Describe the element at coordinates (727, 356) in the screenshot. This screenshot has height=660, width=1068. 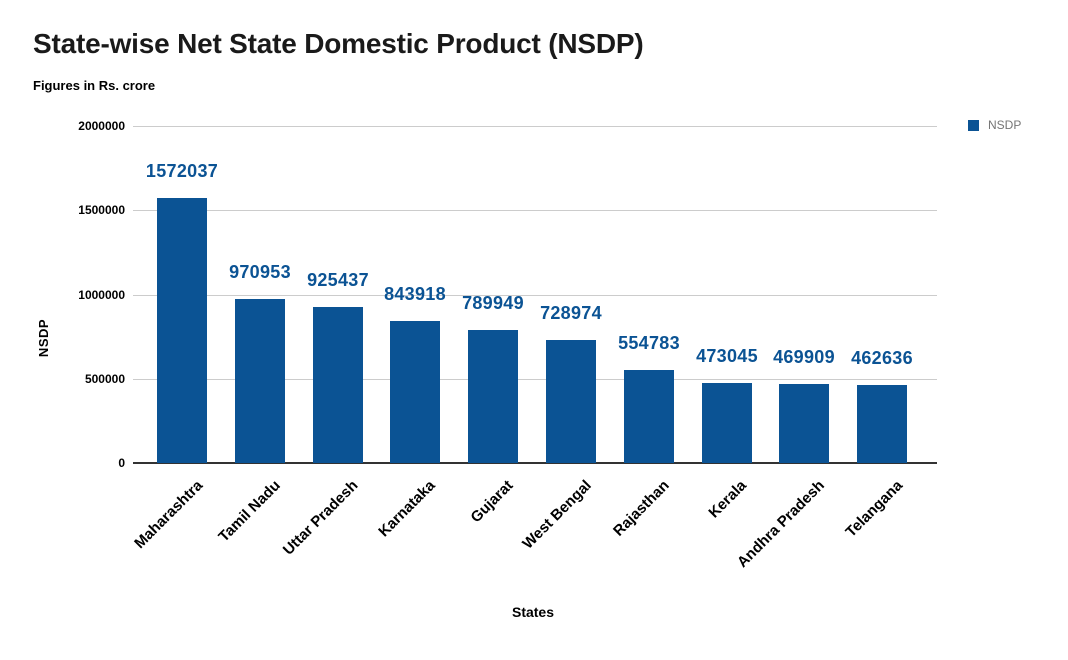
I see `bar-value-label: 473045` at that location.